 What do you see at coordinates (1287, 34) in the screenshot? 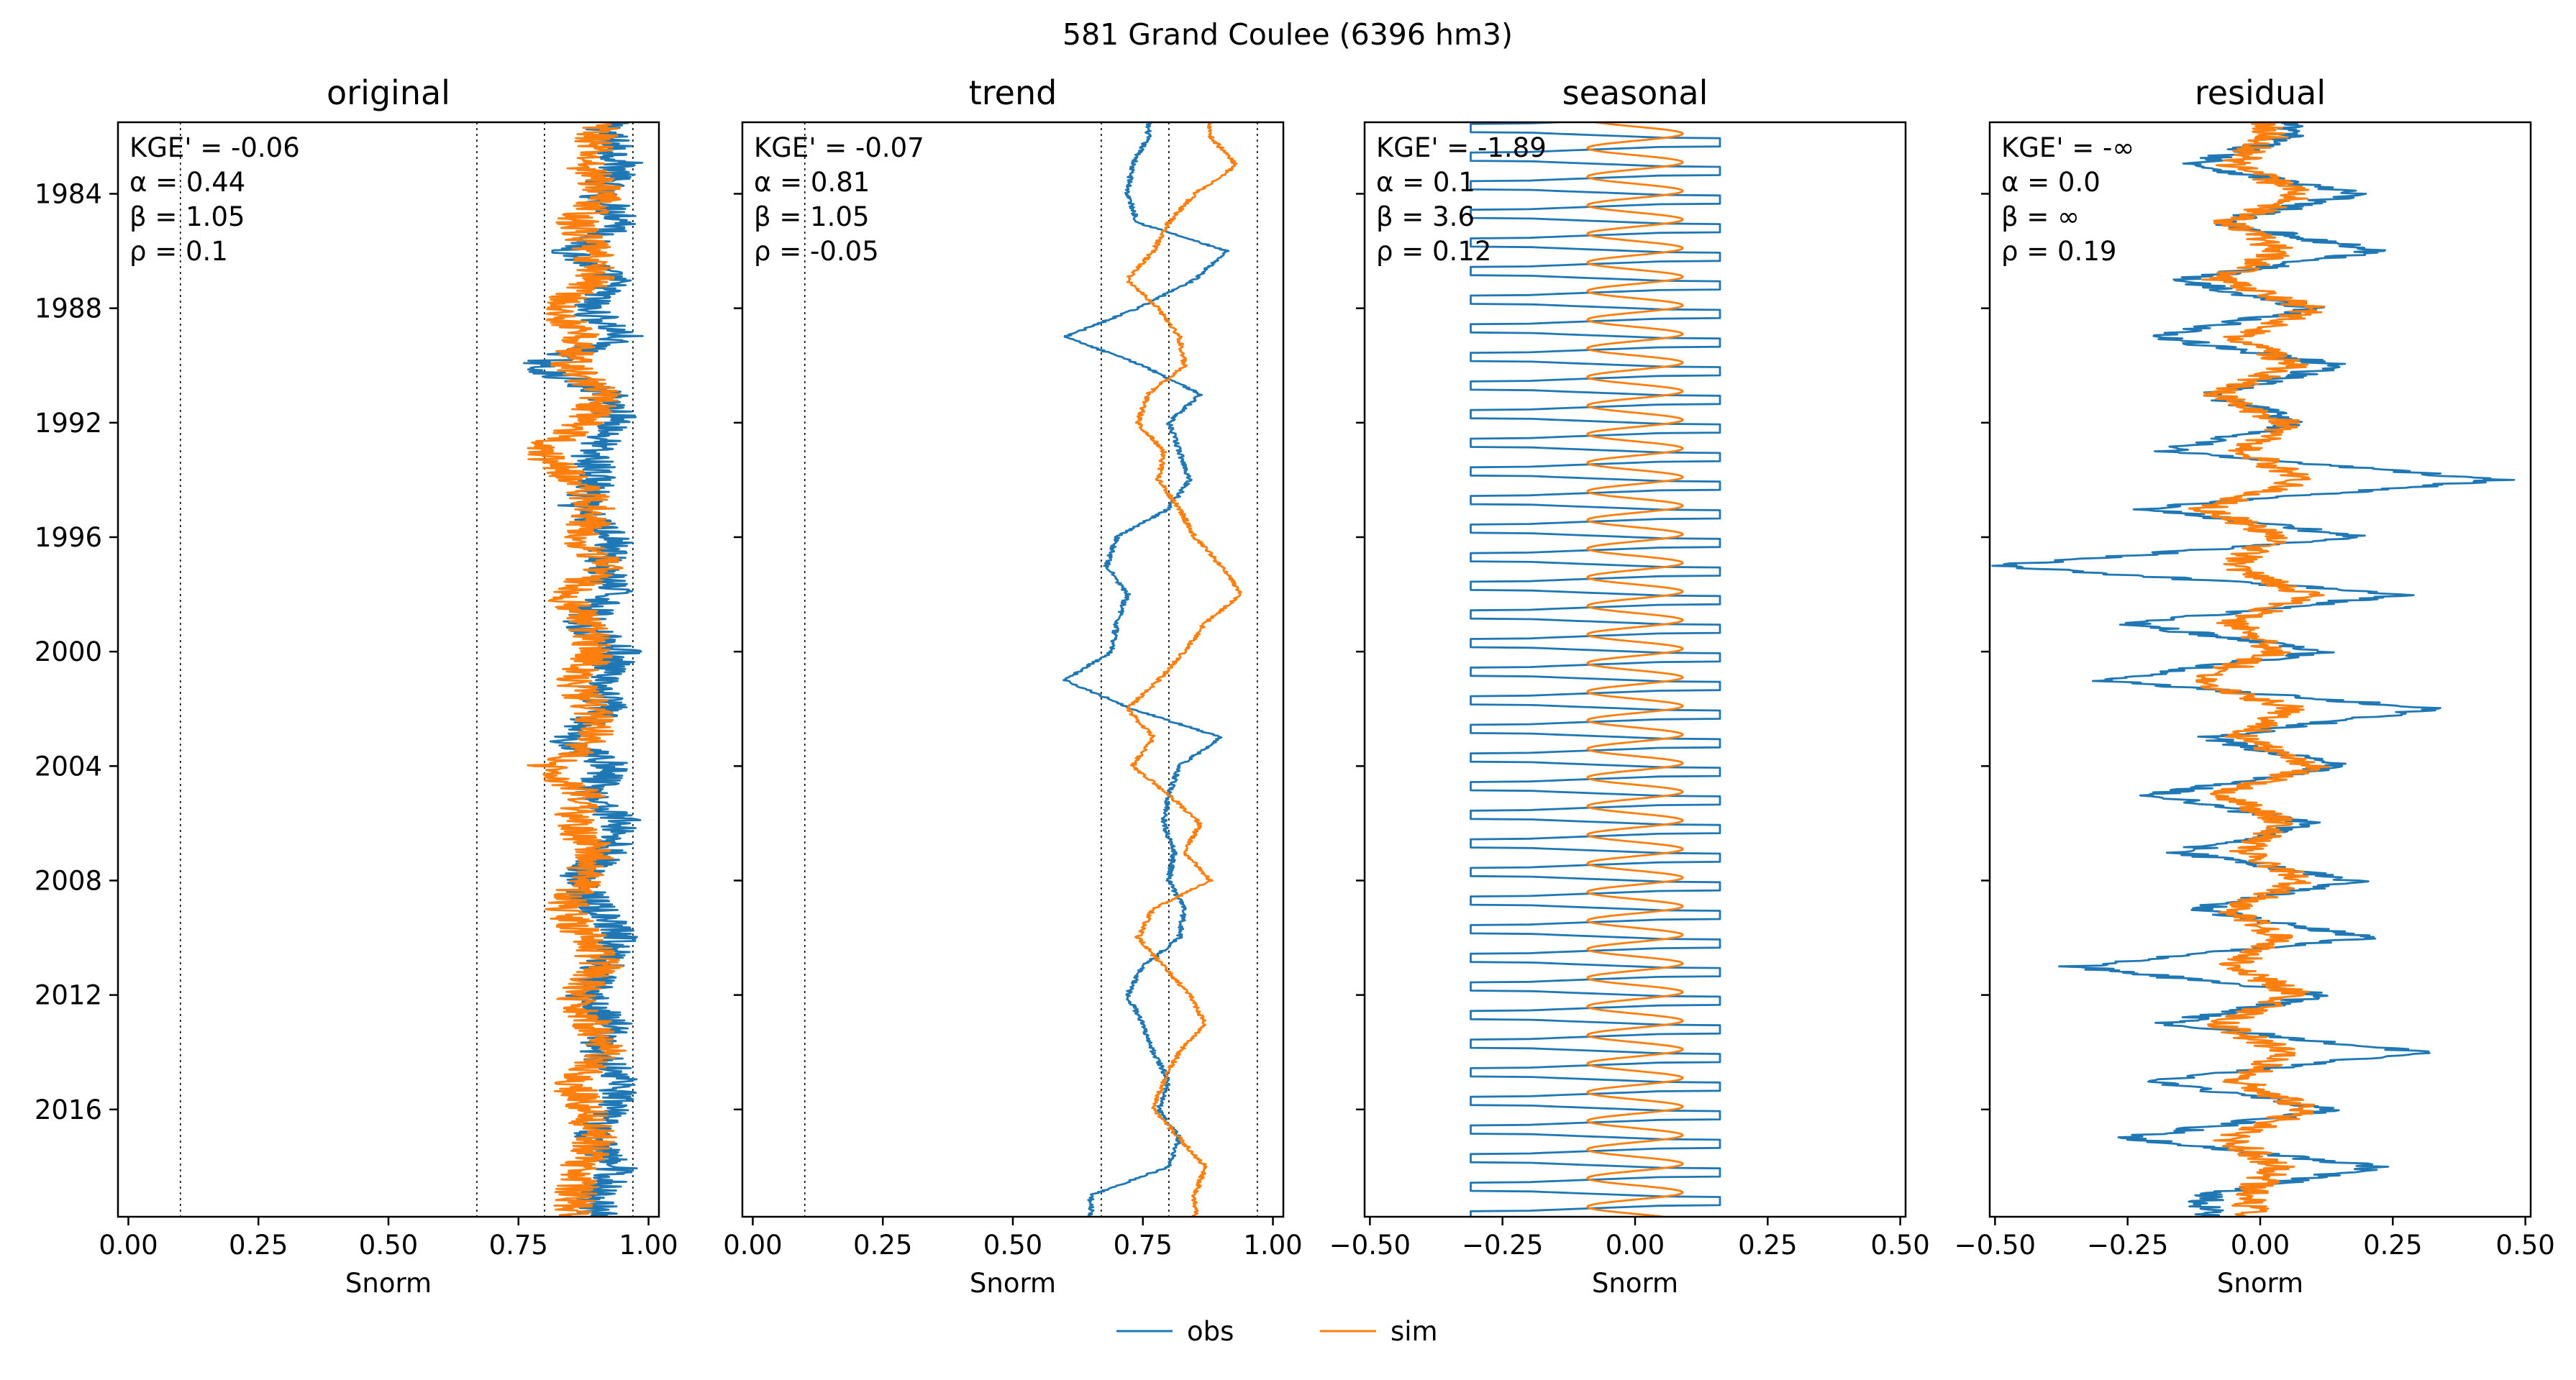
I see `figure-suptitle: 581 Grand Coulee (6396 hm3)` at bounding box center [1287, 34].